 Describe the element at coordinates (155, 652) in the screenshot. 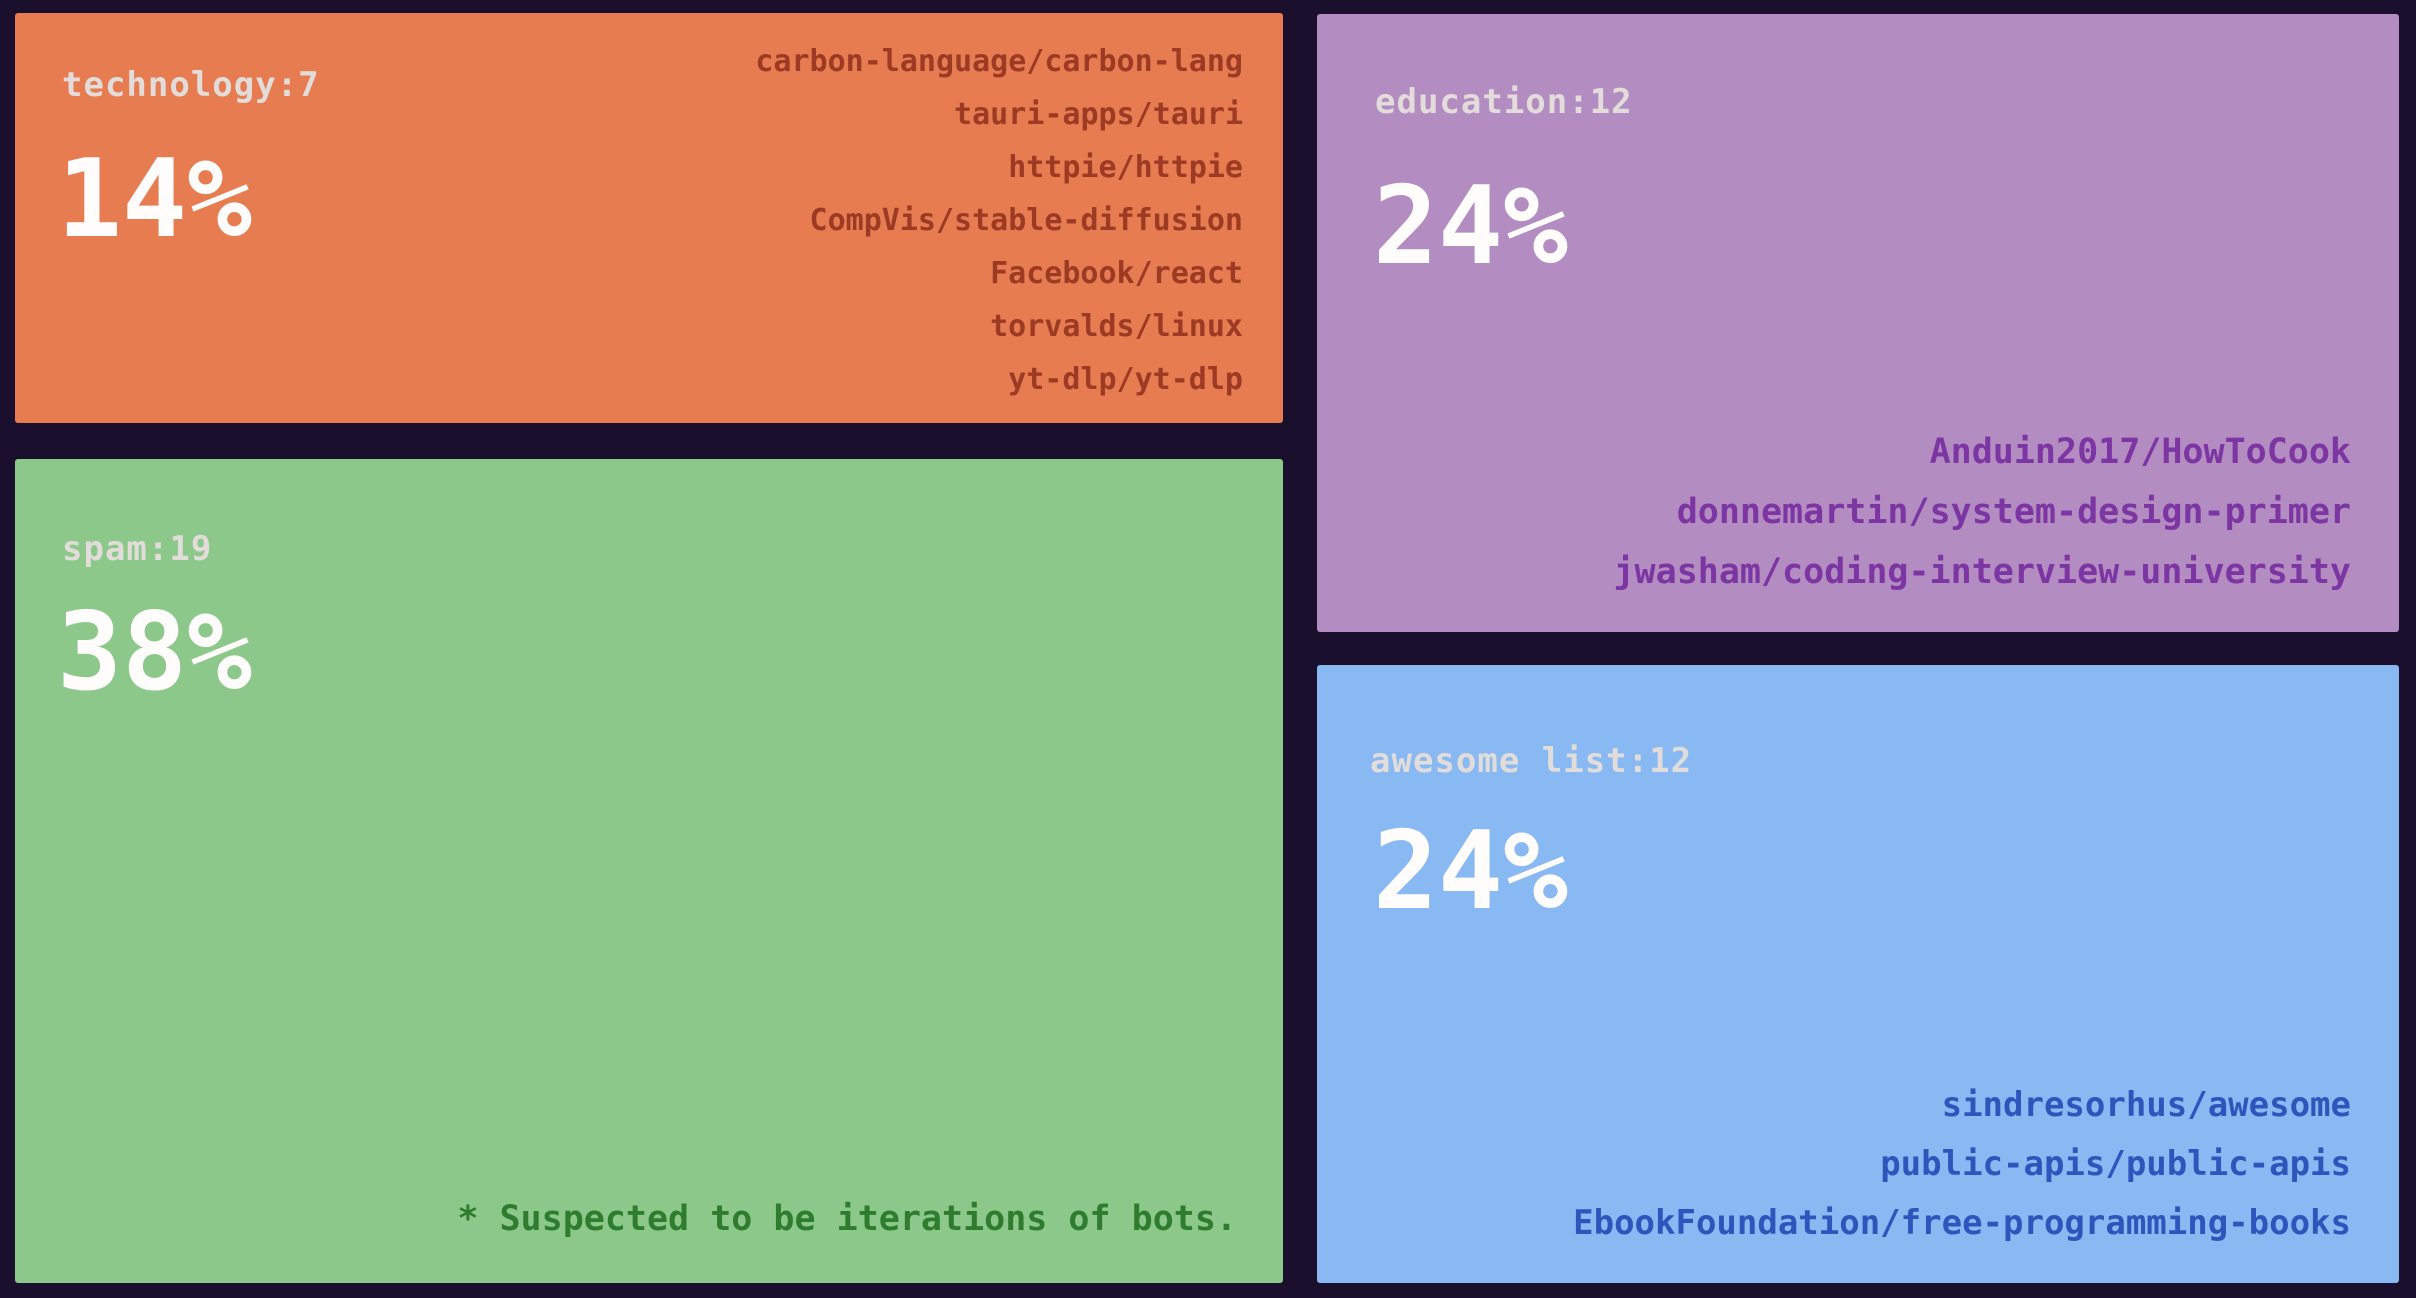

I see `tile-percent-spam: 38%` at that location.